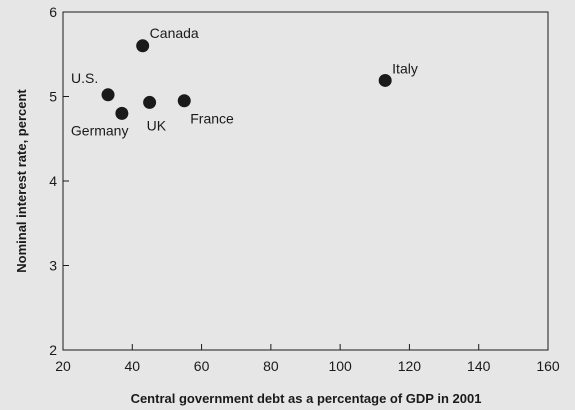 The width and height of the screenshot is (575, 410). What do you see at coordinates (100, 130) in the screenshot?
I see `point-label: Germany` at bounding box center [100, 130].